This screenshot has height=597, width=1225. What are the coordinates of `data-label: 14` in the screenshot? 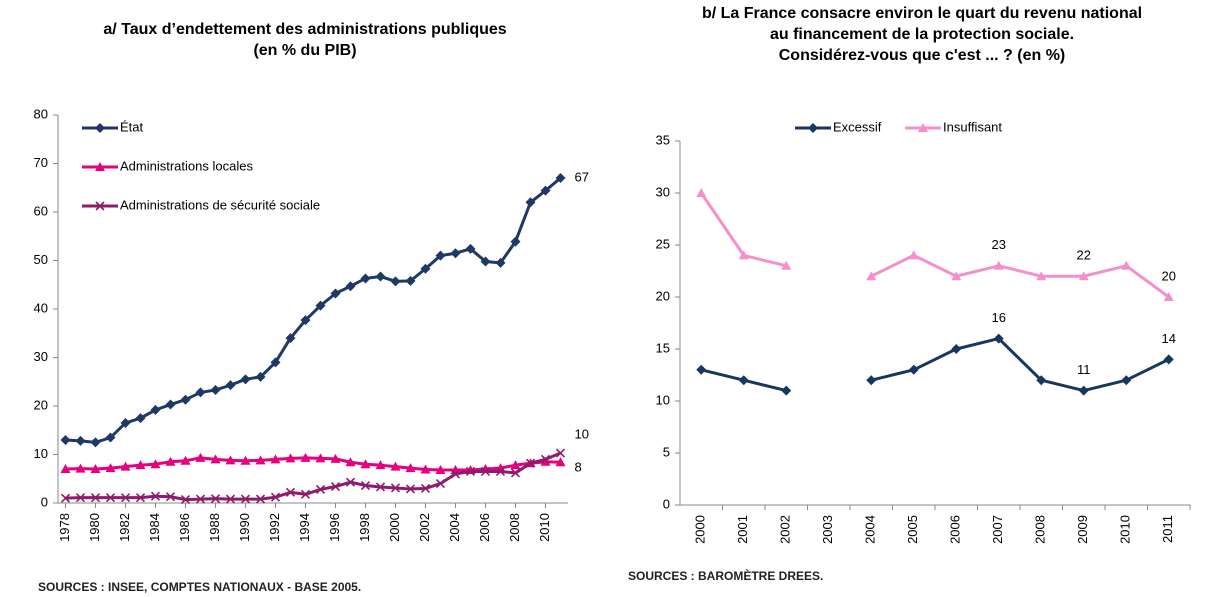 It's located at (1169, 338).